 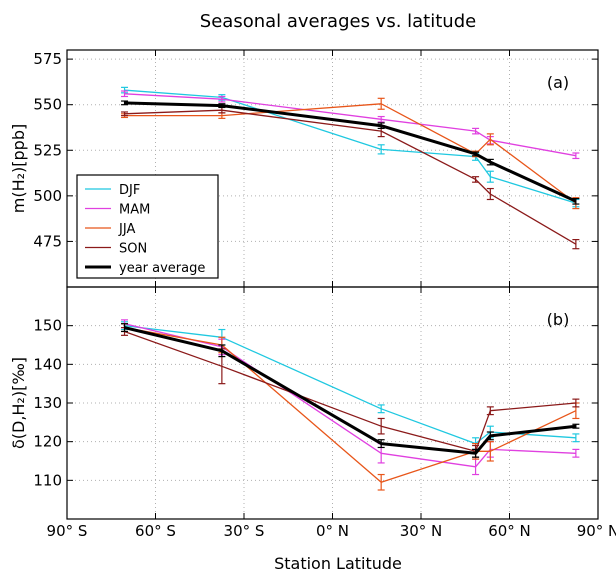 I want to click on y-axis-label-a: m(H₂)[ppb], so click(x=18, y=168).